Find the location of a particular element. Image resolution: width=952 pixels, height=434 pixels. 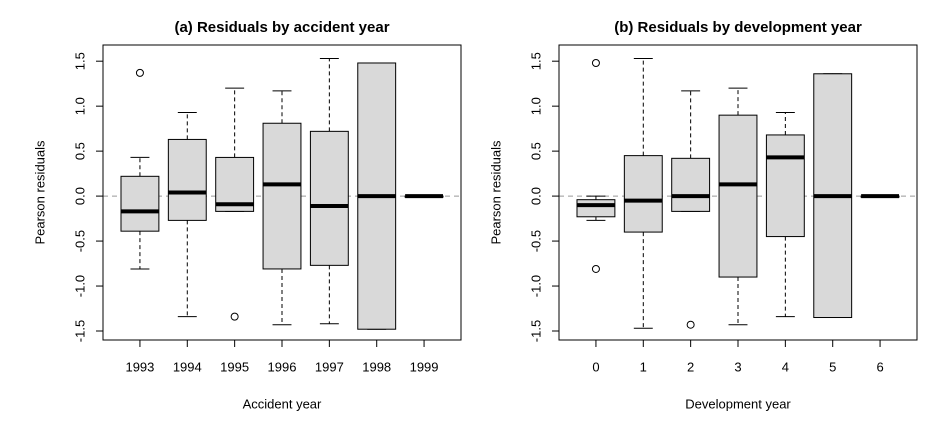

x-tick-label: 1997 is located at coordinates (329, 366).